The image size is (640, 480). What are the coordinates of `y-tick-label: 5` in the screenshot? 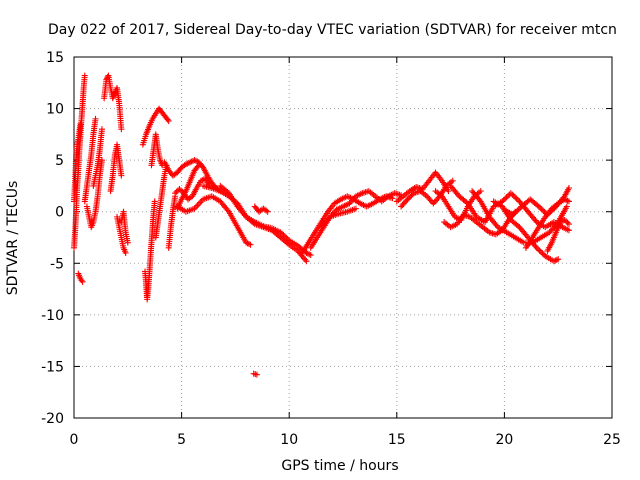 It's located at (59, 161).